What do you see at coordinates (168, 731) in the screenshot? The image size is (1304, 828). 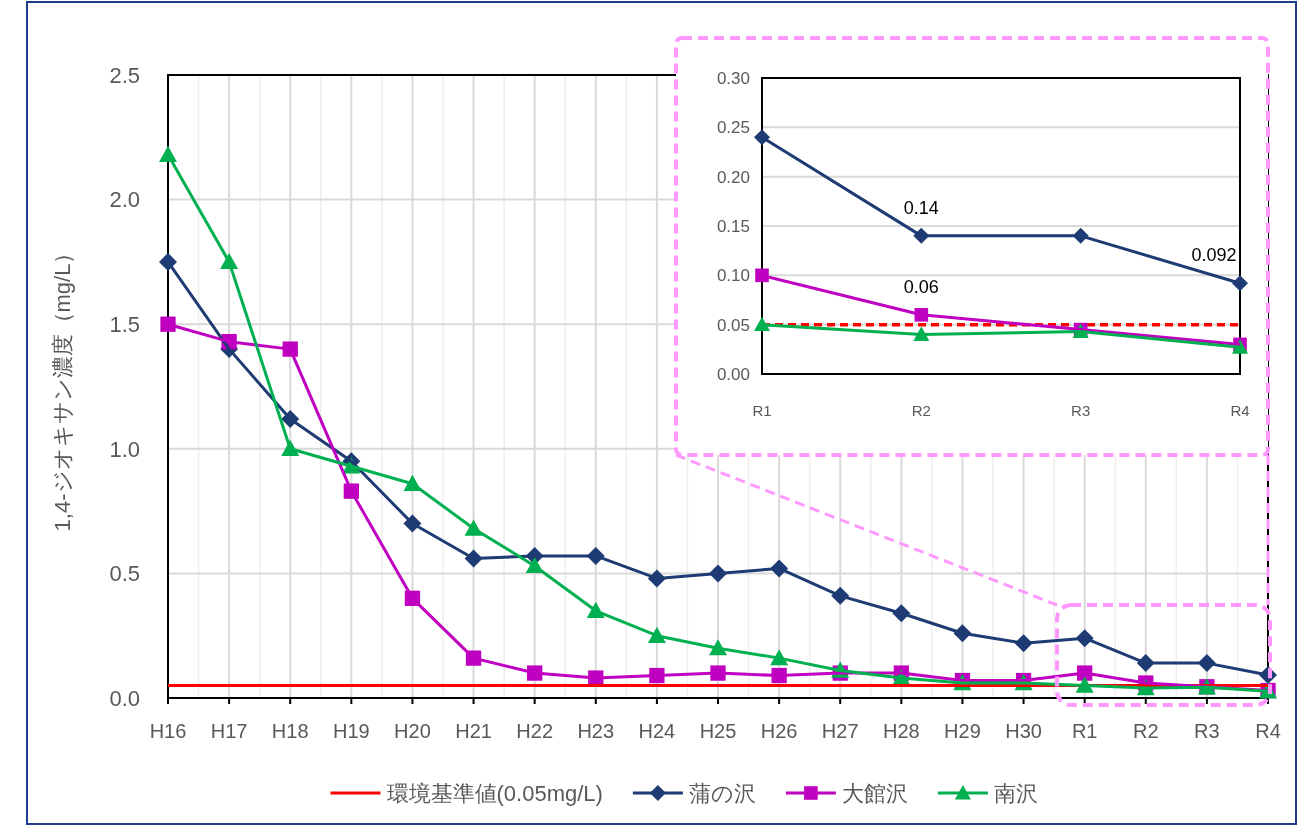 I see `x-tick-label: H16` at bounding box center [168, 731].